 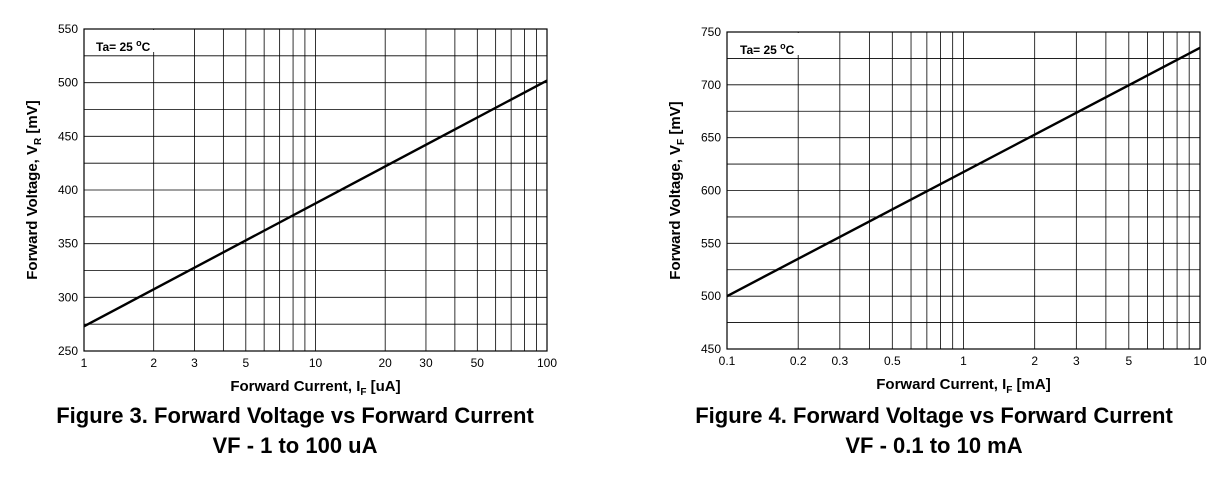 I want to click on chart-2-y-tick-label: 500, so click(x=711, y=296).